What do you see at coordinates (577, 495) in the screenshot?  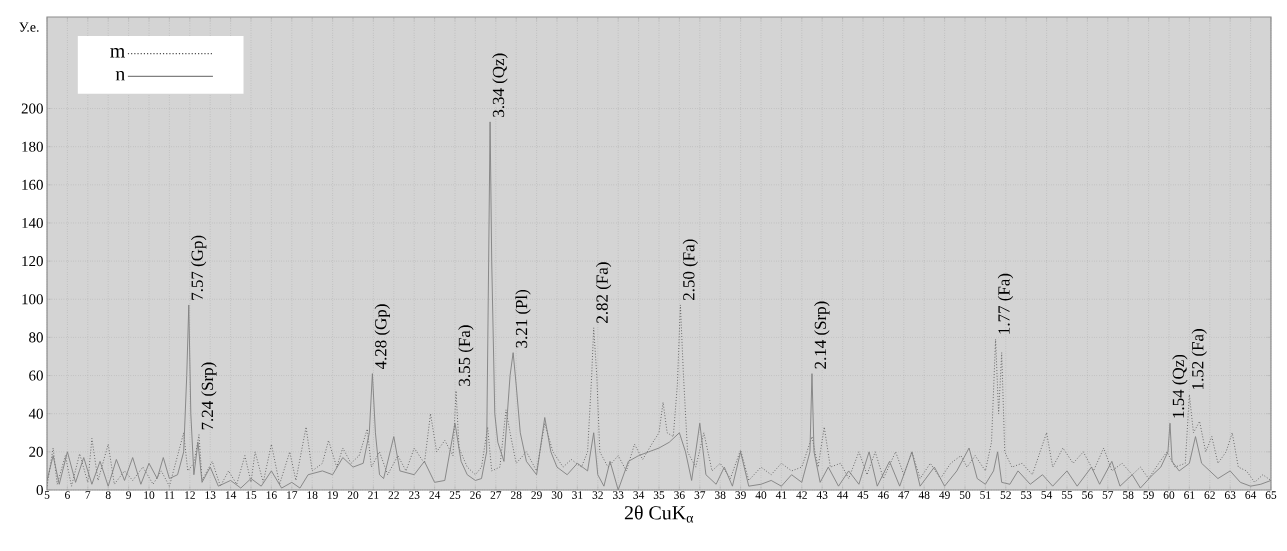 I see `x-tick-label: 31` at bounding box center [577, 495].